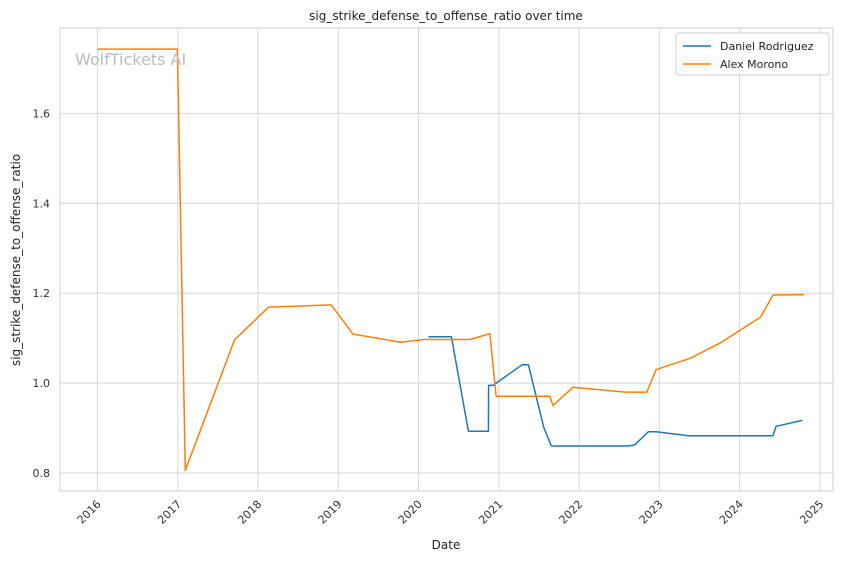  I want to click on y-tick-label: 1.0, so click(42, 383).